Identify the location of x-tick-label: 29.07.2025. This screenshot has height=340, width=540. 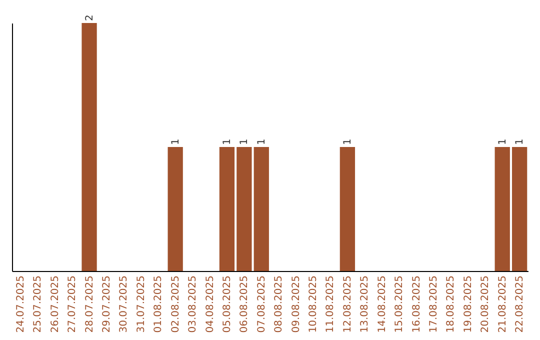
(106, 304).